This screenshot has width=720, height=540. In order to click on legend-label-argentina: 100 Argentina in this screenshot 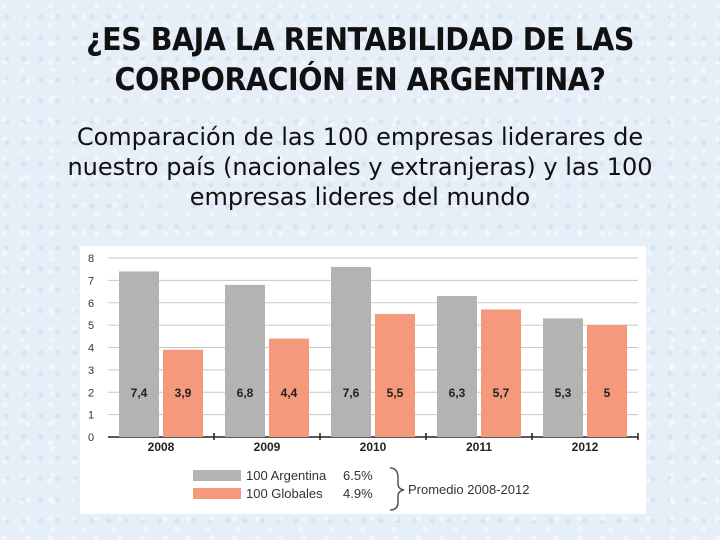, I will do `click(286, 475)`.